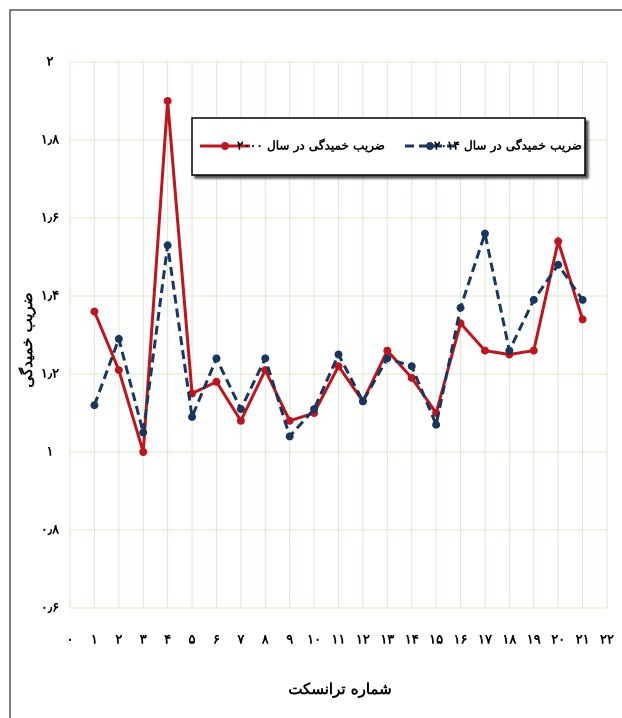 The width and height of the screenshot is (622, 718). Describe the element at coordinates (94, 640) in the screenshot. I see `x-tick-label: ۱` at that location.